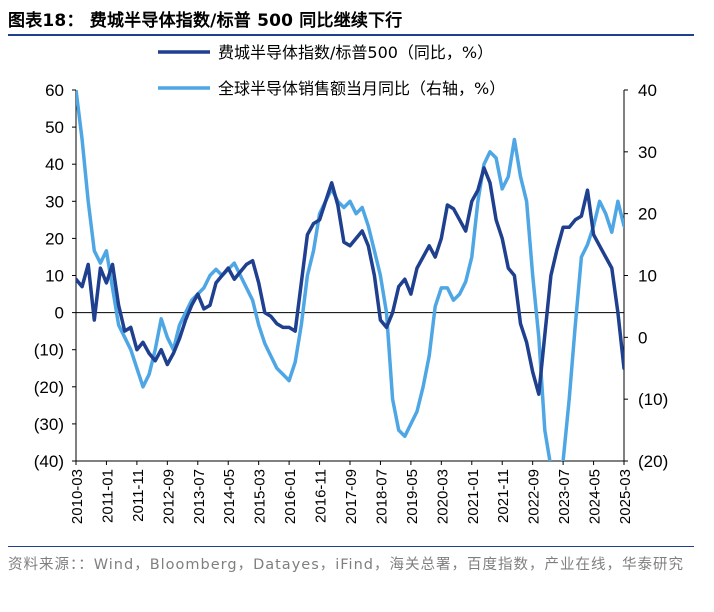  What do you see at coordinates (138, 495) in the screenshot?
I see `x-tick-label: 2011-11` at bounding box center [138, 495].